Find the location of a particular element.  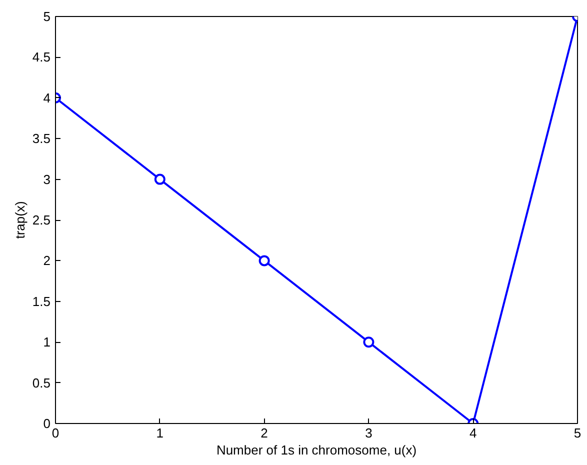

x-axis-title: Number of 1s in chromosome, u(x) is located at coordinates (316, 450).